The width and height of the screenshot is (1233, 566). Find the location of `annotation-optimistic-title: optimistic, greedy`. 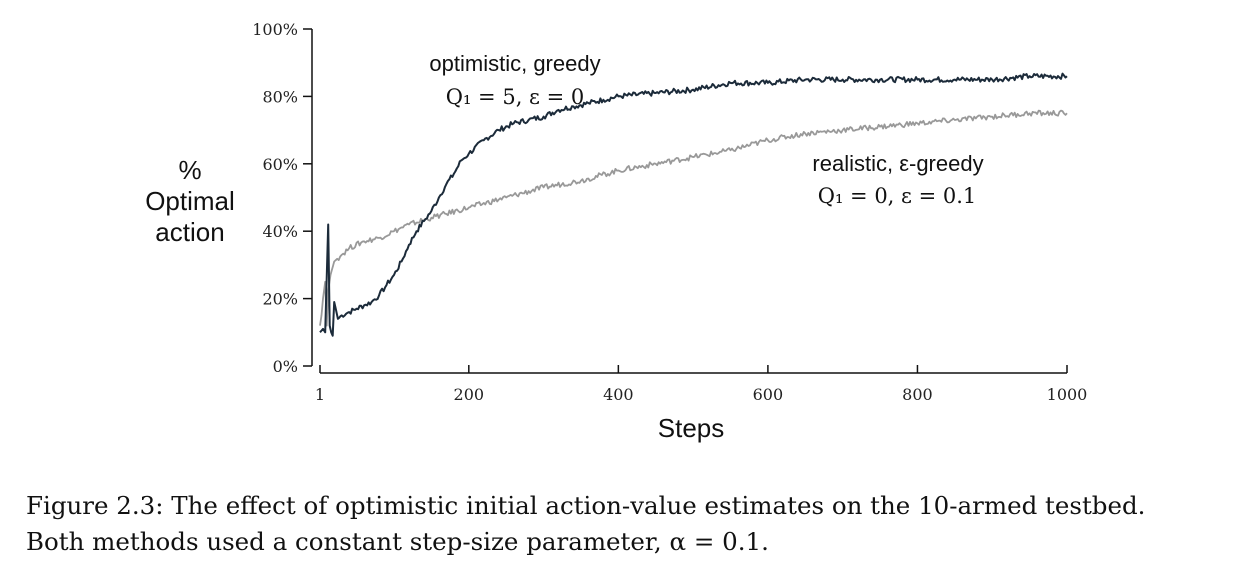

annotation-optimistic-title: optimistic, greedy is located at coordinates (514, 63).